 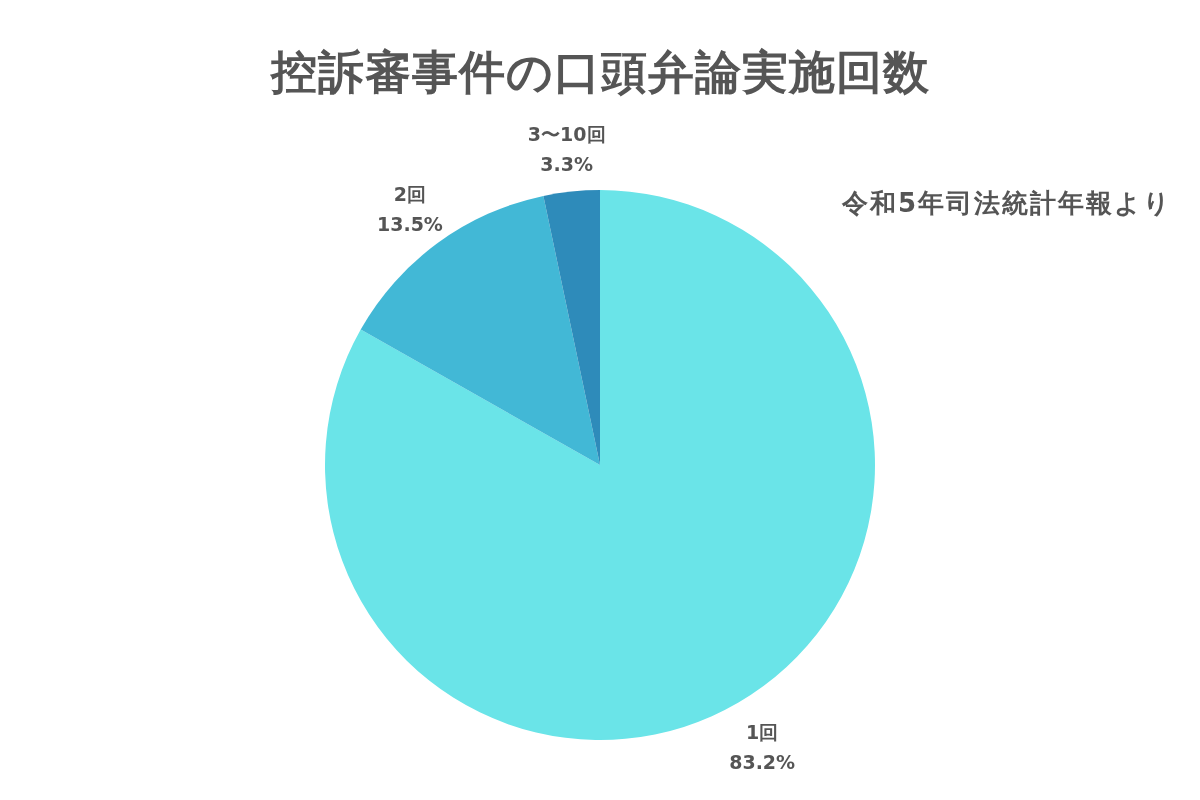 I want to click on slice-label: 3〜10回, so click(x=566, y=133).